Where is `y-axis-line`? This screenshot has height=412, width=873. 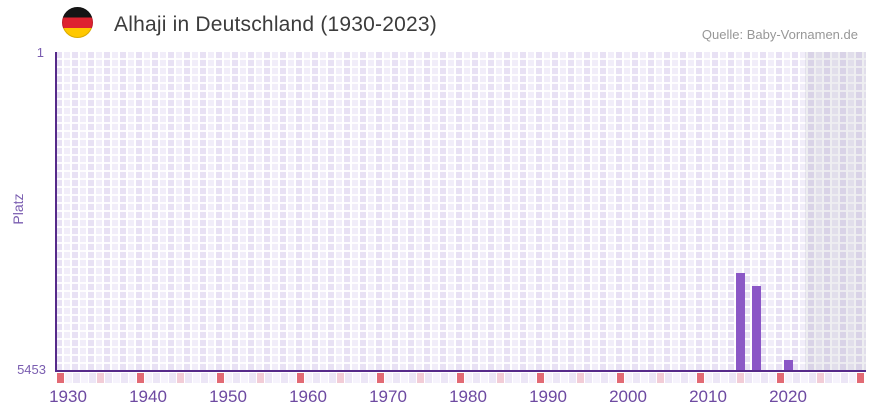
y-axis-line is located at coordinates (56, 212).